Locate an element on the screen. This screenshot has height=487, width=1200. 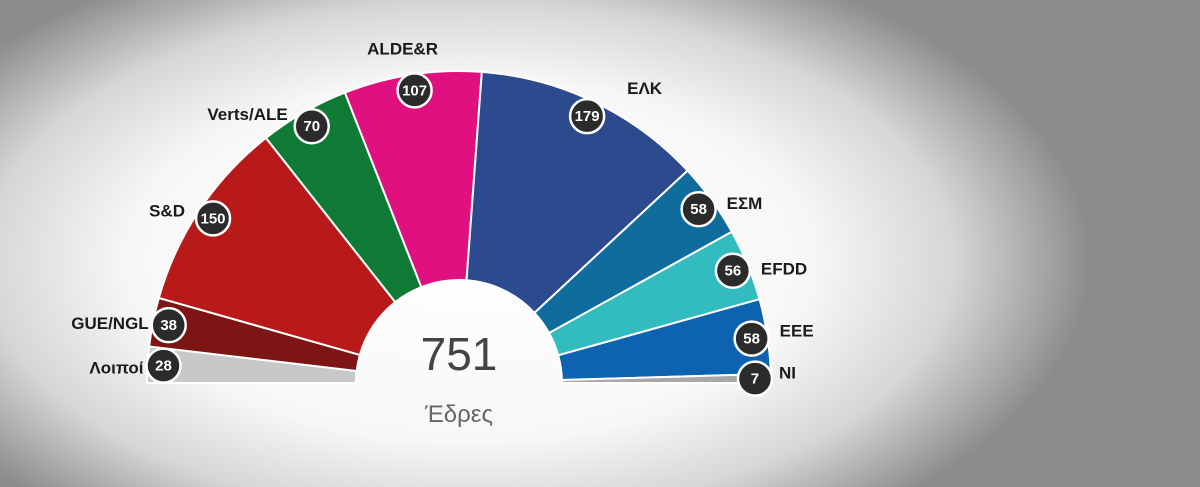
seat-count-ni: 7 is located at coordinates (755, 379).